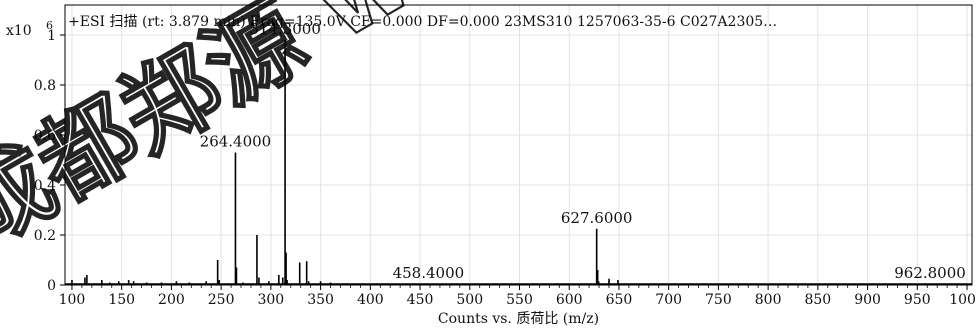 This screenshot has height=329, width=976. What do you see at coordinates (51, 286) in the screenshot?
I see `y-tick-label: 0` at bounding box center [51, 286].